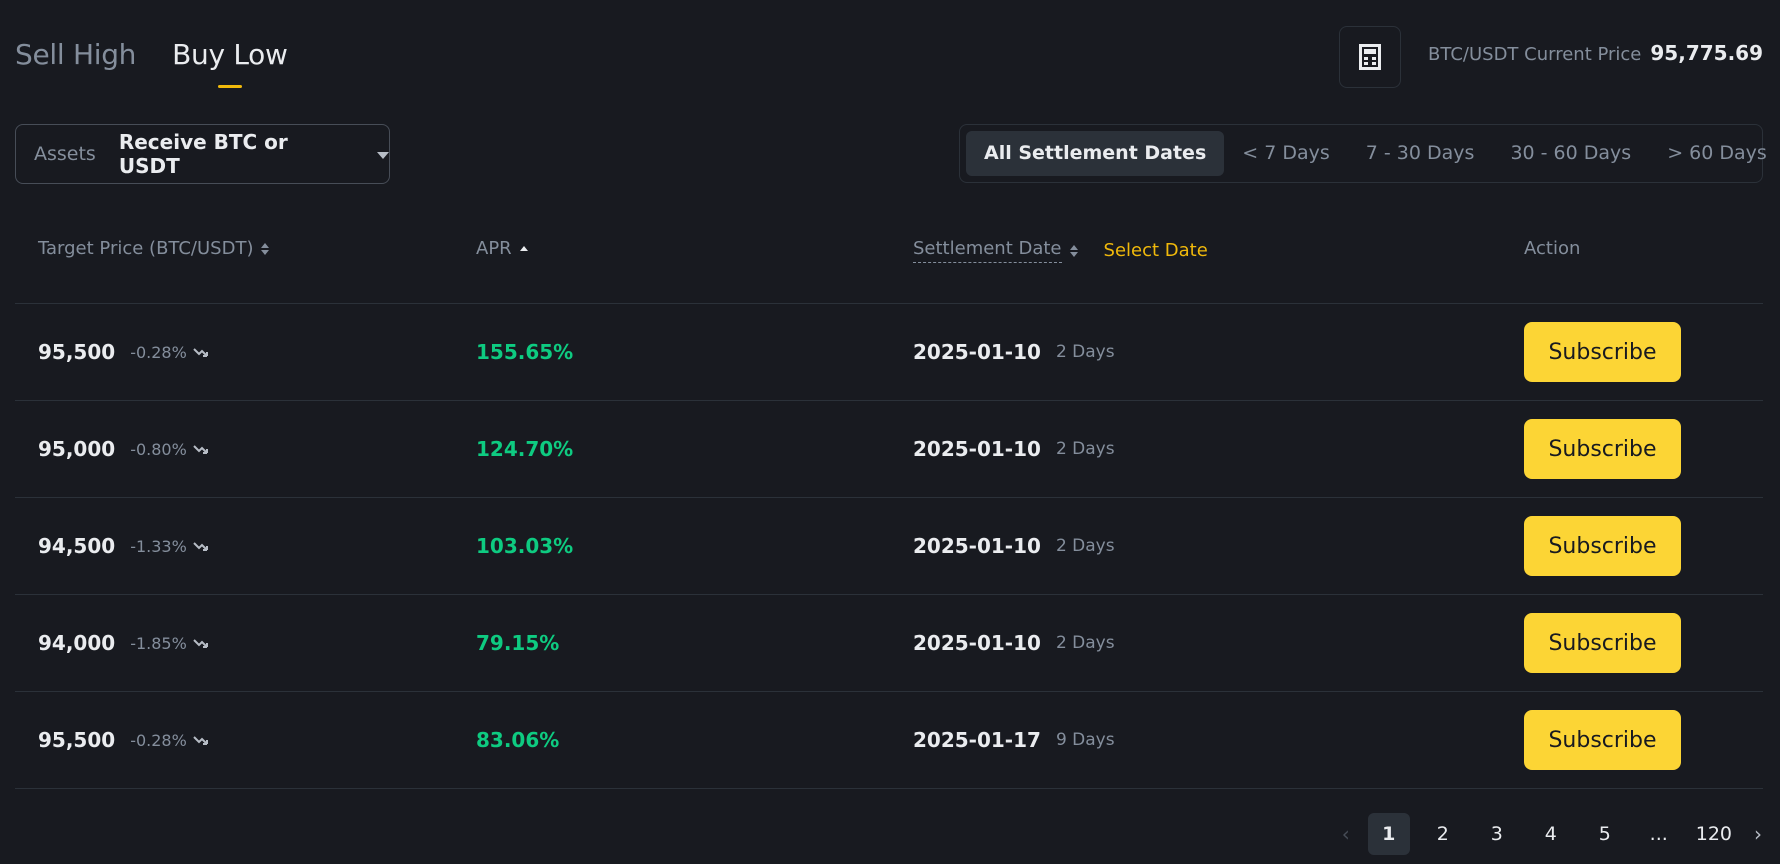  Describe the element at coordinates (230, 62) in the screenshot. I see `tab-buy-low: Buy Low` at that location.